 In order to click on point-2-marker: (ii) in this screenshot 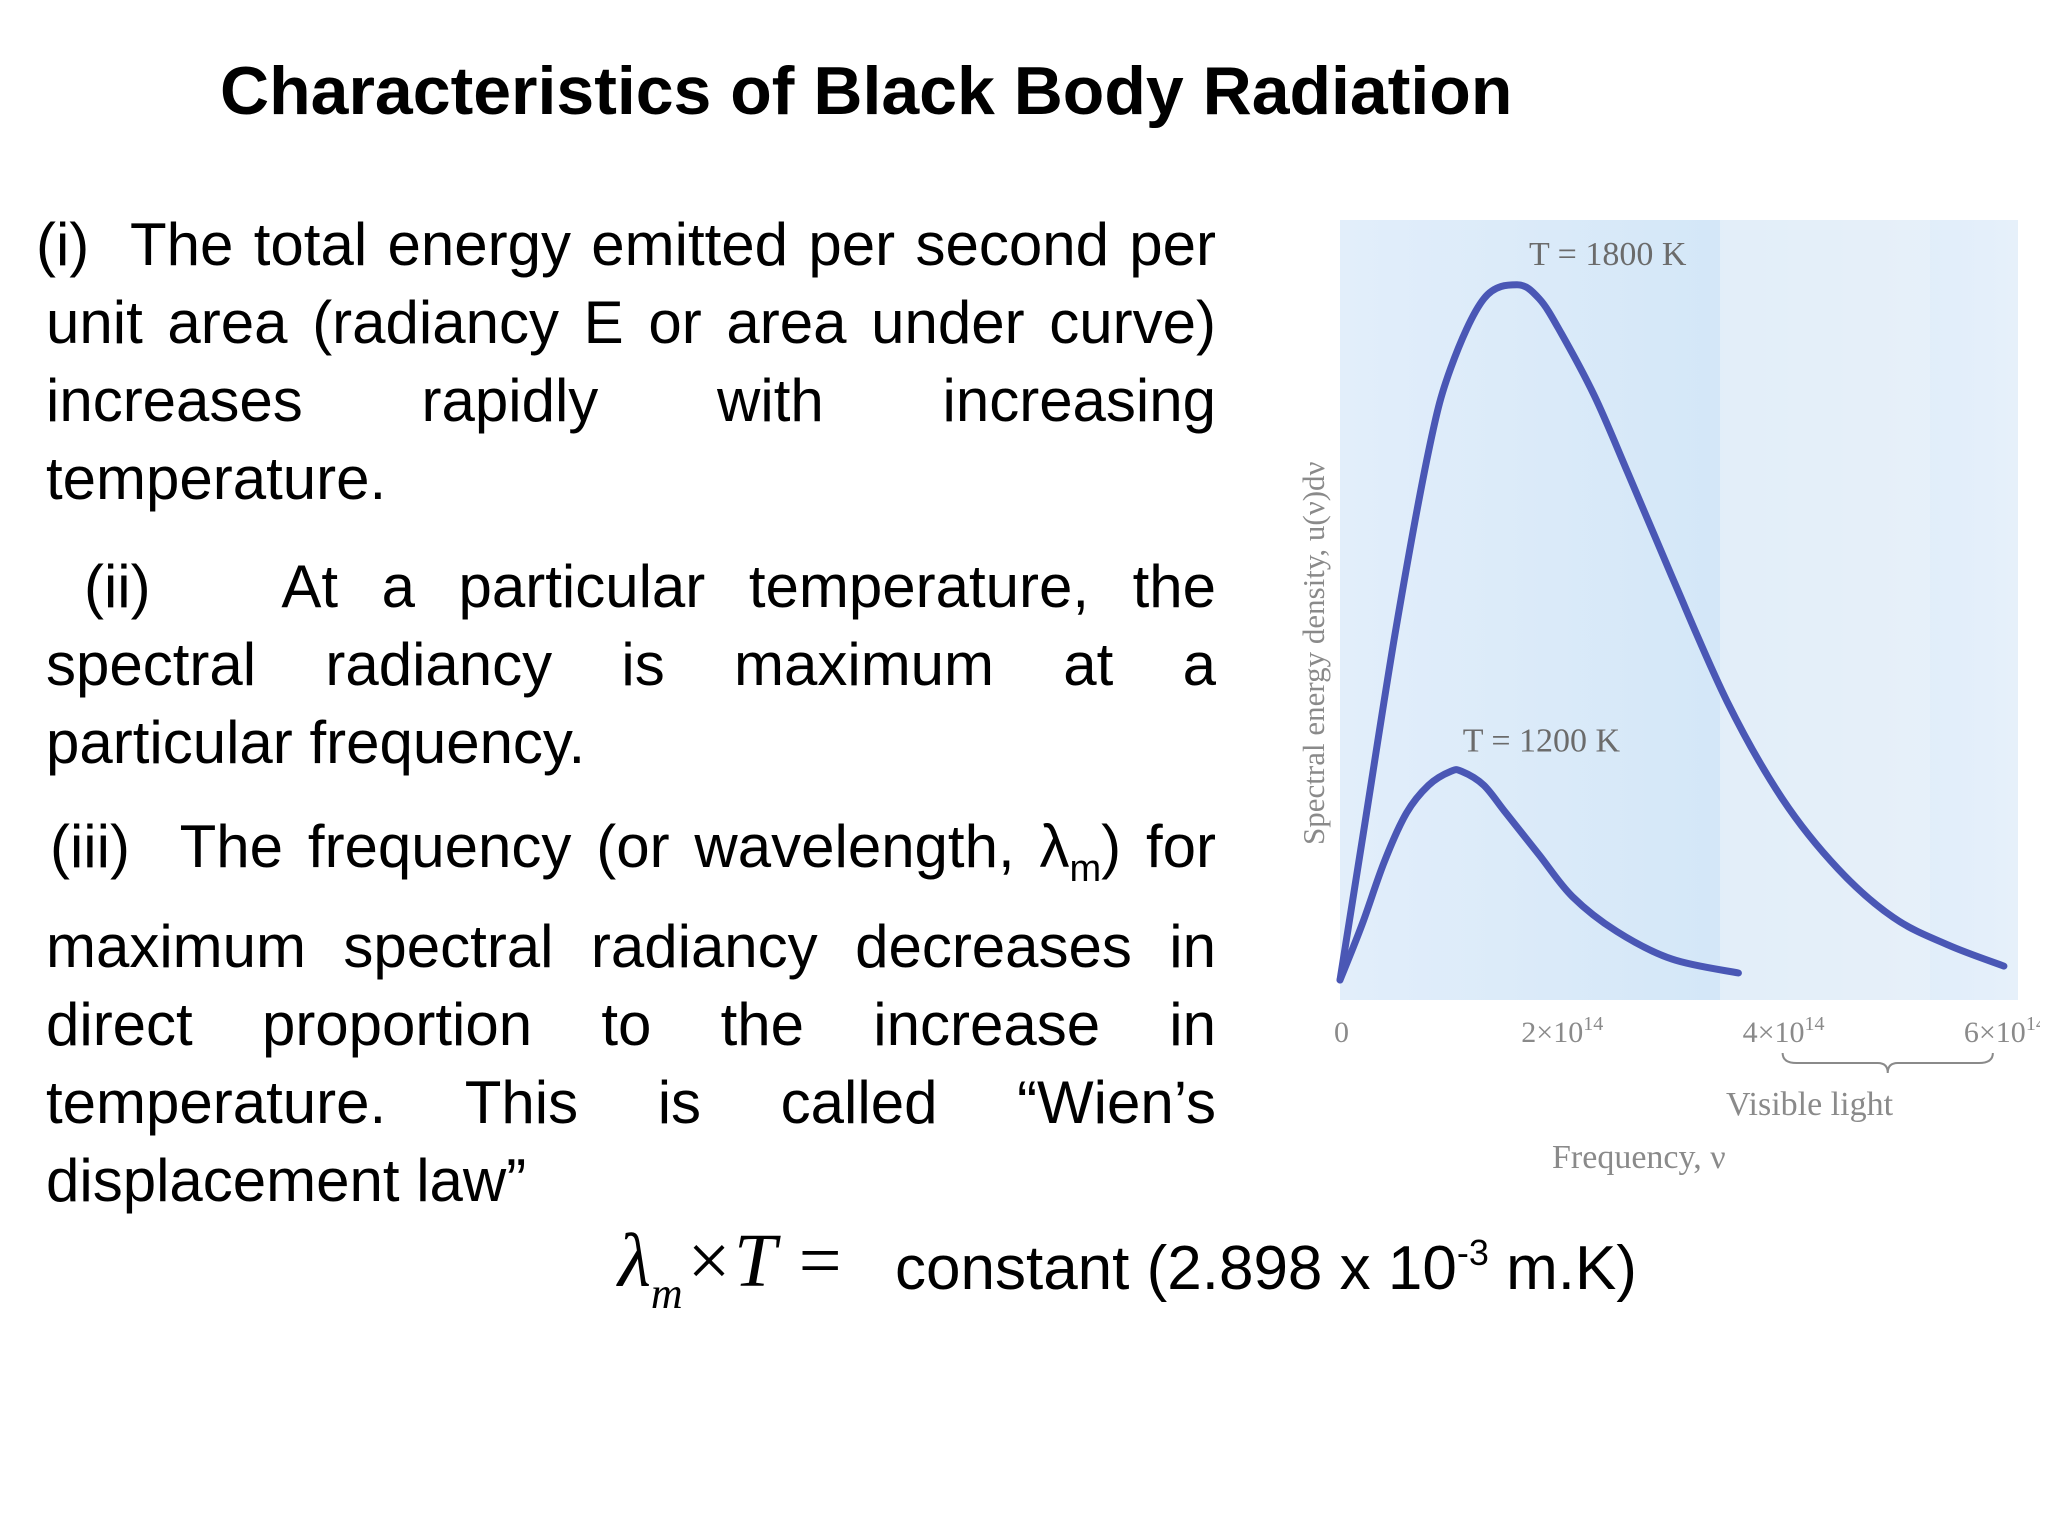, I will do `click(117, 586)`.